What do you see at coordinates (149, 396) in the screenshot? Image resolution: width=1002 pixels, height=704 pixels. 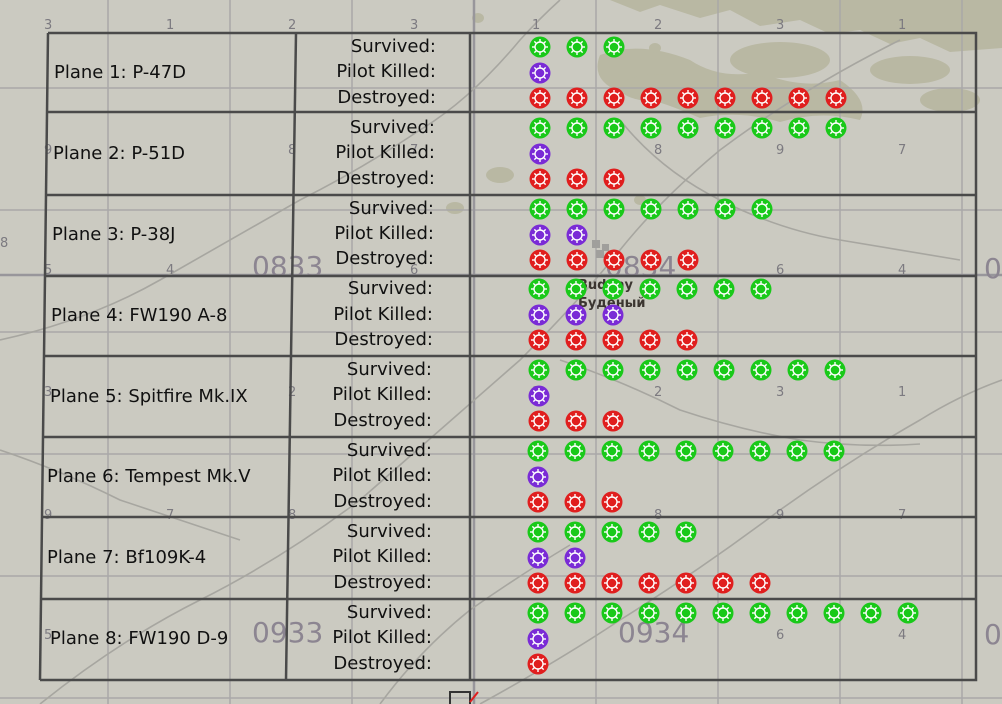 I see `plane-title: Plane 5: Spitfire Mk.IX` at bounding box center [149, 396].